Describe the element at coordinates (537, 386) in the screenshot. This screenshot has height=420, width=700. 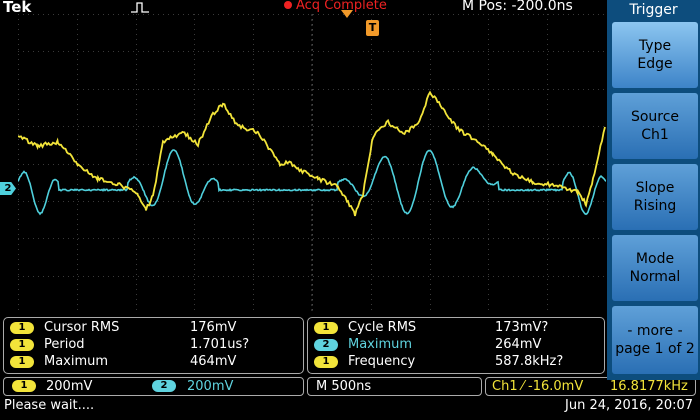
I see `trigger-level: Ch1 ⁄ -16.0mV` at that location.